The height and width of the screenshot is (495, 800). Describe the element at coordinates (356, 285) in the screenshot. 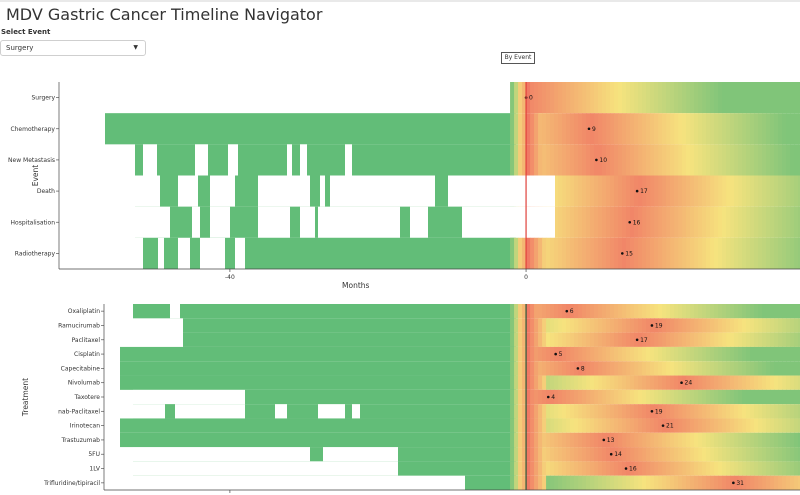

I see `x-axis-label: Months` at that location.